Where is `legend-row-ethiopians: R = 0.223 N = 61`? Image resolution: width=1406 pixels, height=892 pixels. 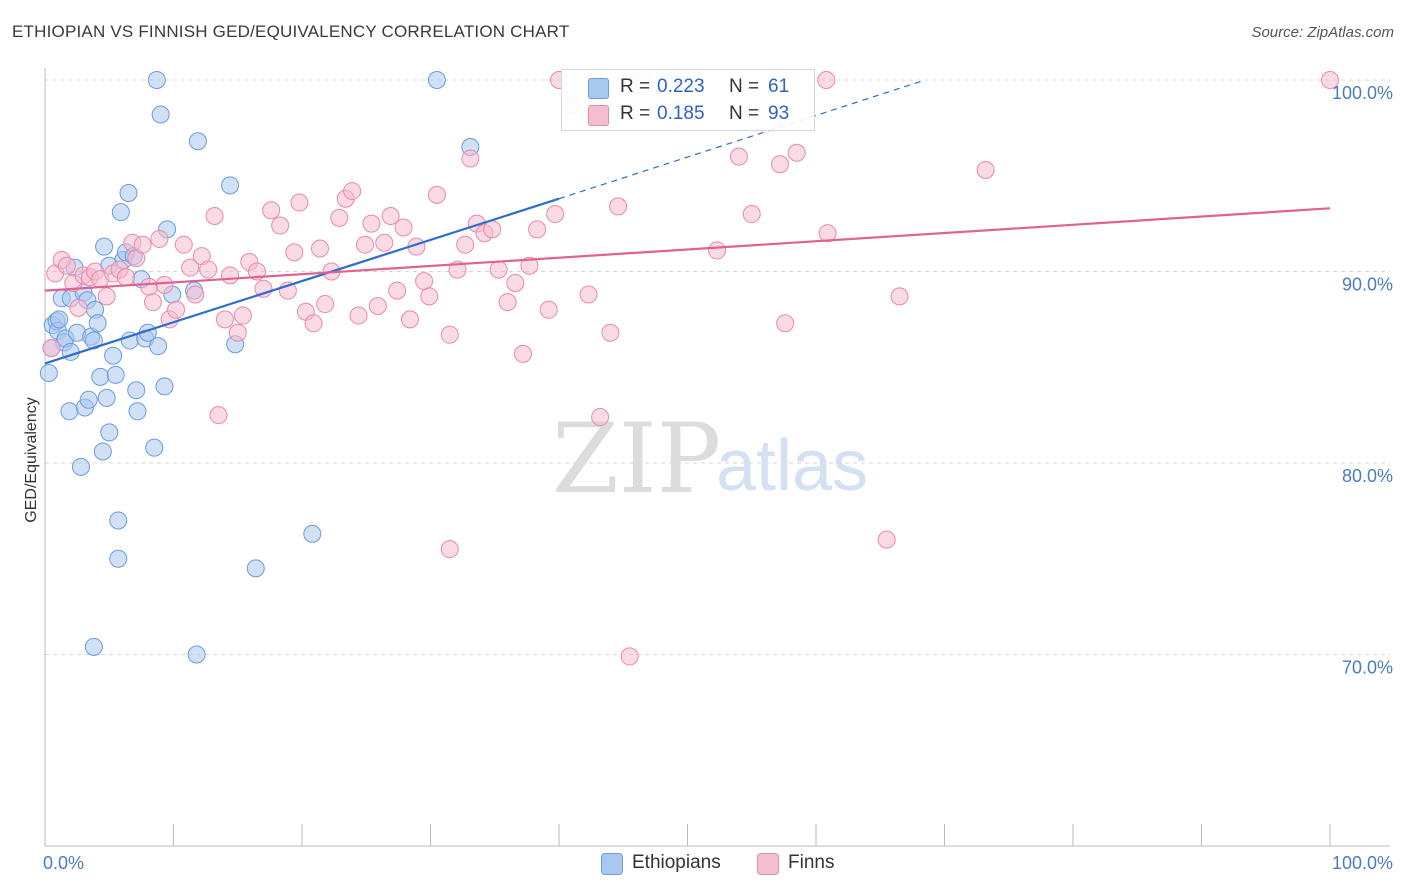
legend-row-ethiopians: R = 0.223 N = 61 is located at coordinates (688, 88).